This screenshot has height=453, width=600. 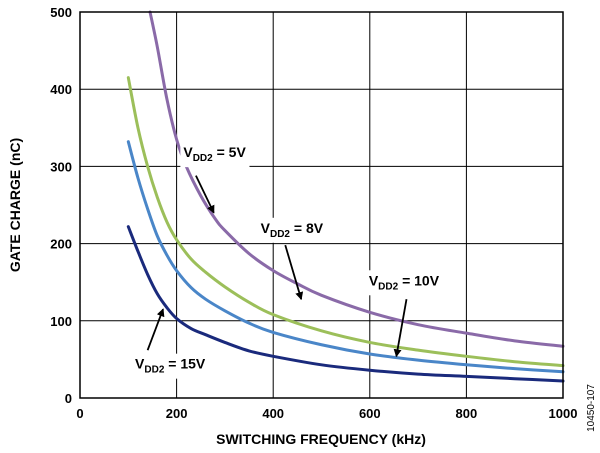 What do you see at coordinates (370, 413) in the screenshot?
I see `x-tick-label: 600` at bounding box center [370, 413].